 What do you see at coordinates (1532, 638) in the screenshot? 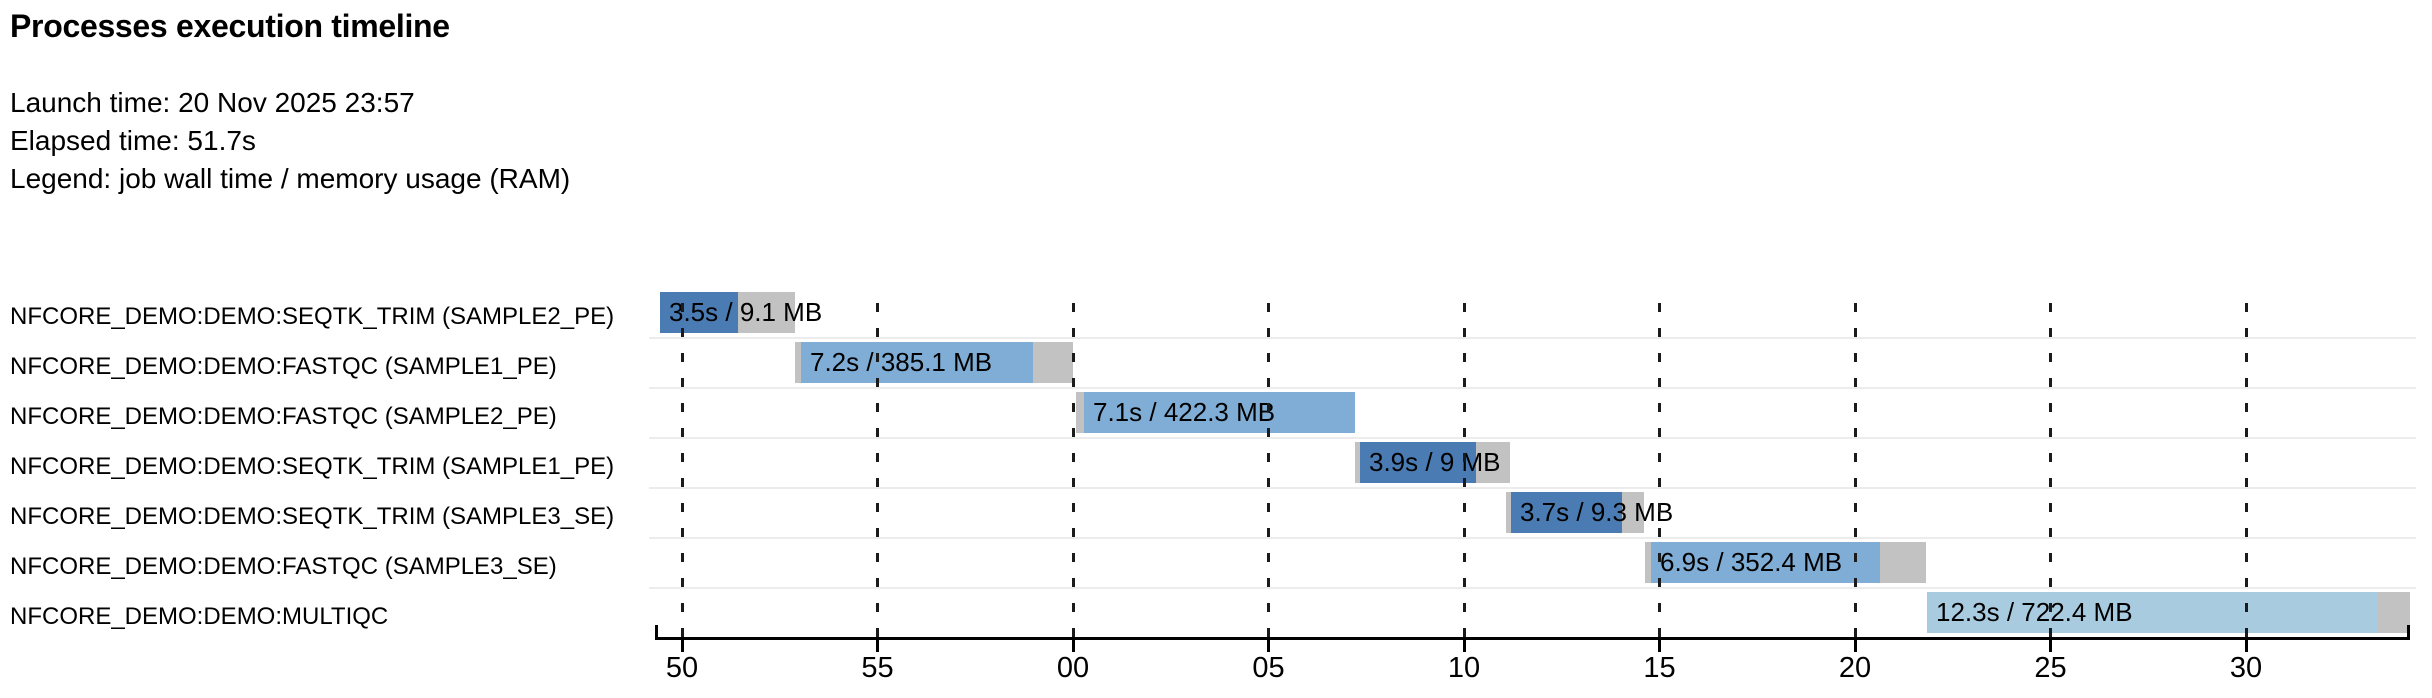
I see `x-axis-line` at bounding box center [1532, 638].